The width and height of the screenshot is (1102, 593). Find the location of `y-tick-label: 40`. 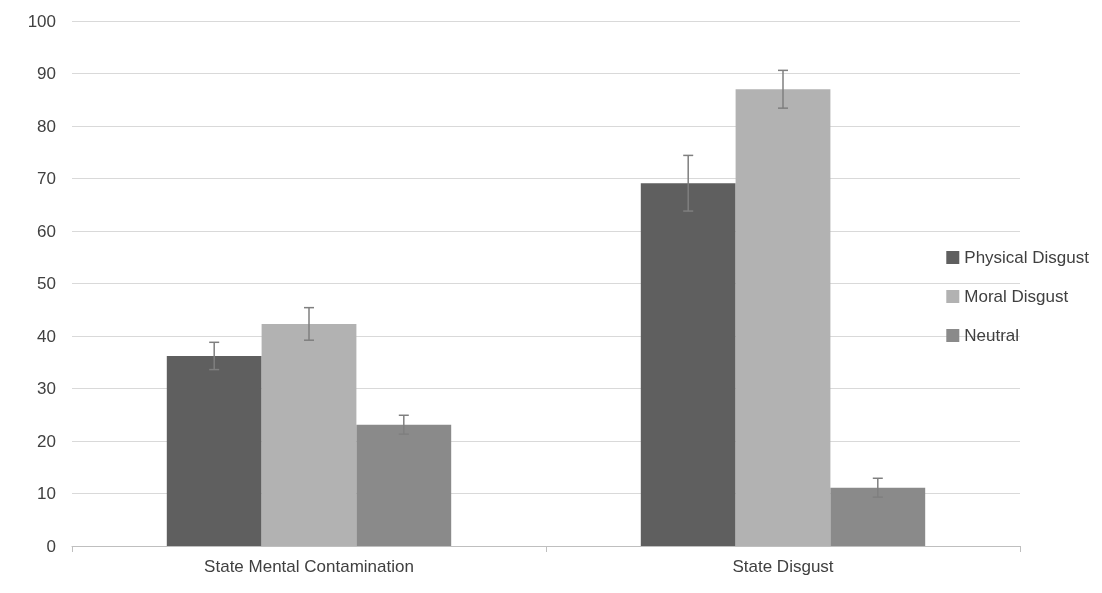

y-tick-label: 40 is located at coordinates (46, 336).